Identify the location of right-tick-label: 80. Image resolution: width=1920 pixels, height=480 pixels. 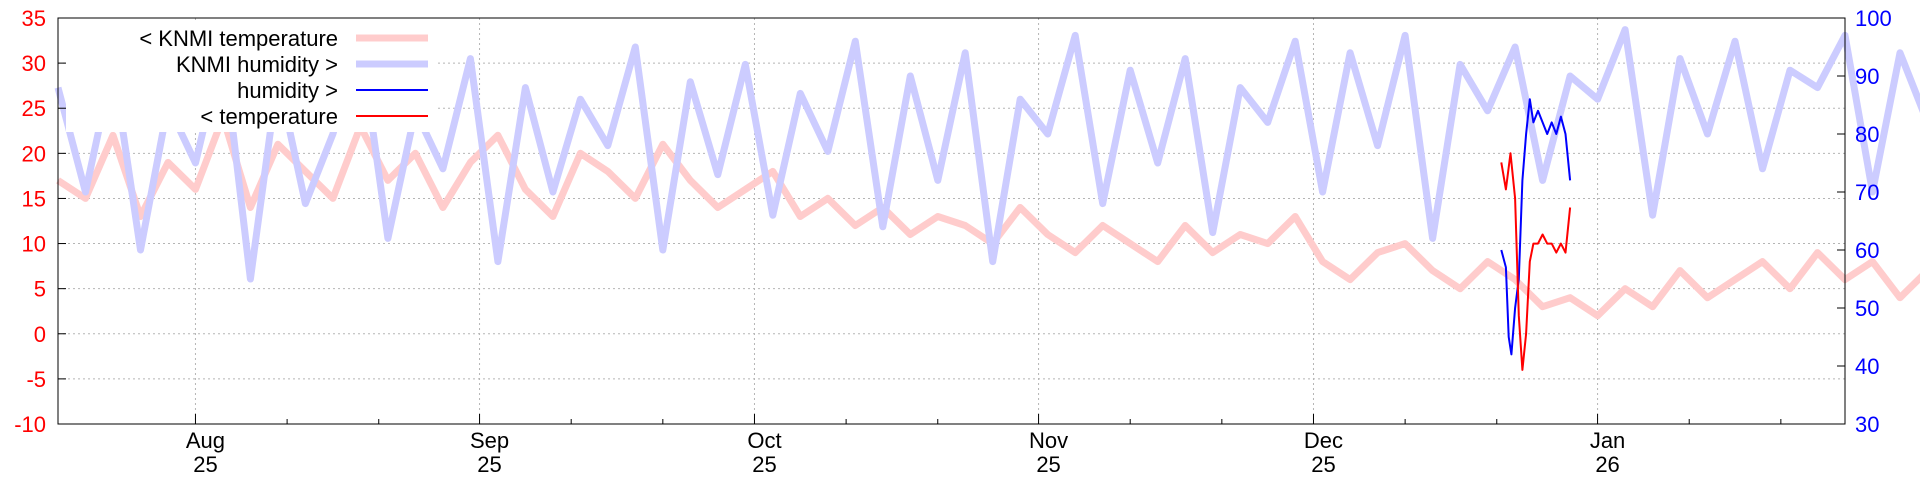
(1867, 134).